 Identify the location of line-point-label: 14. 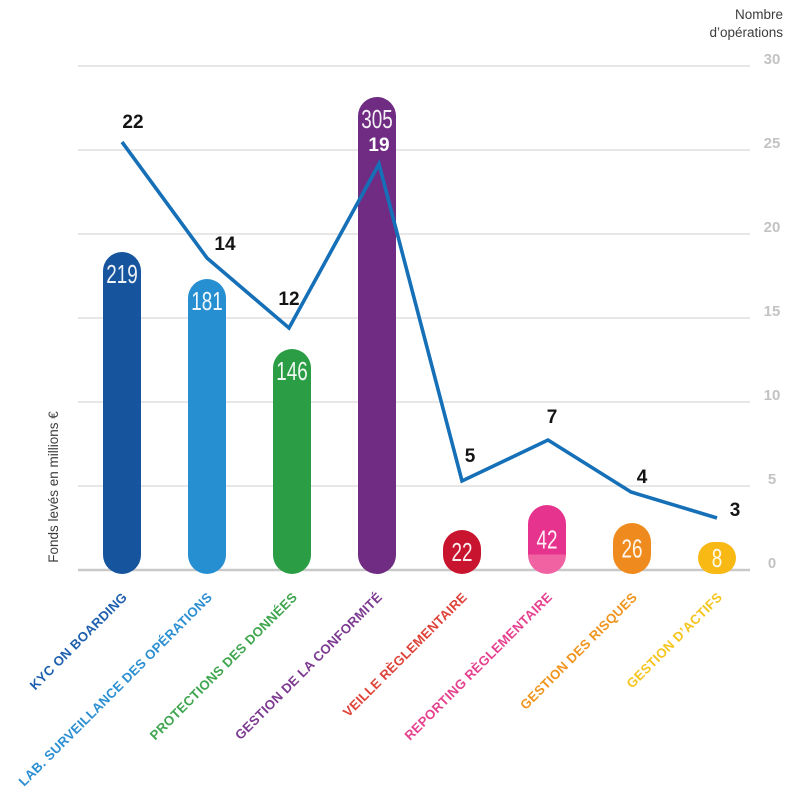
(225, 244).